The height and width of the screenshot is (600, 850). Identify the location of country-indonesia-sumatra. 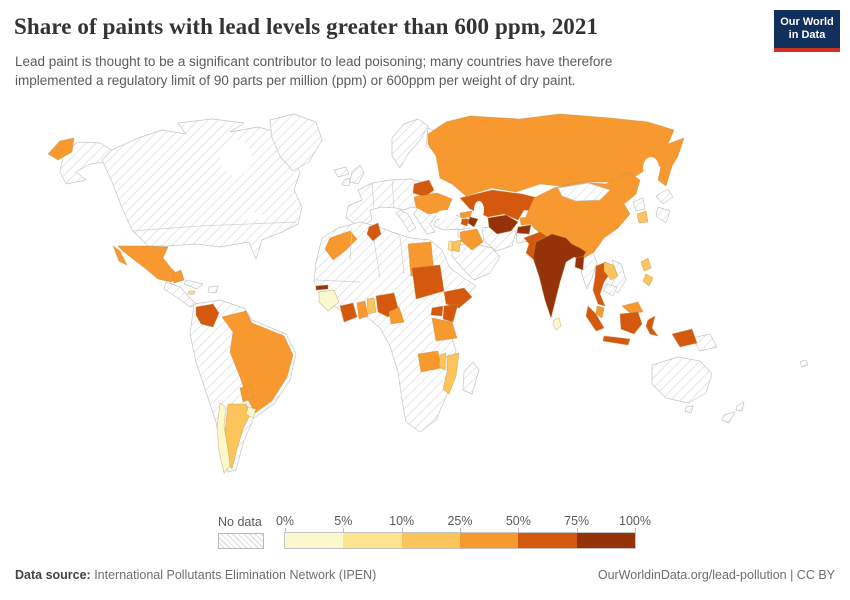
(595, 318).